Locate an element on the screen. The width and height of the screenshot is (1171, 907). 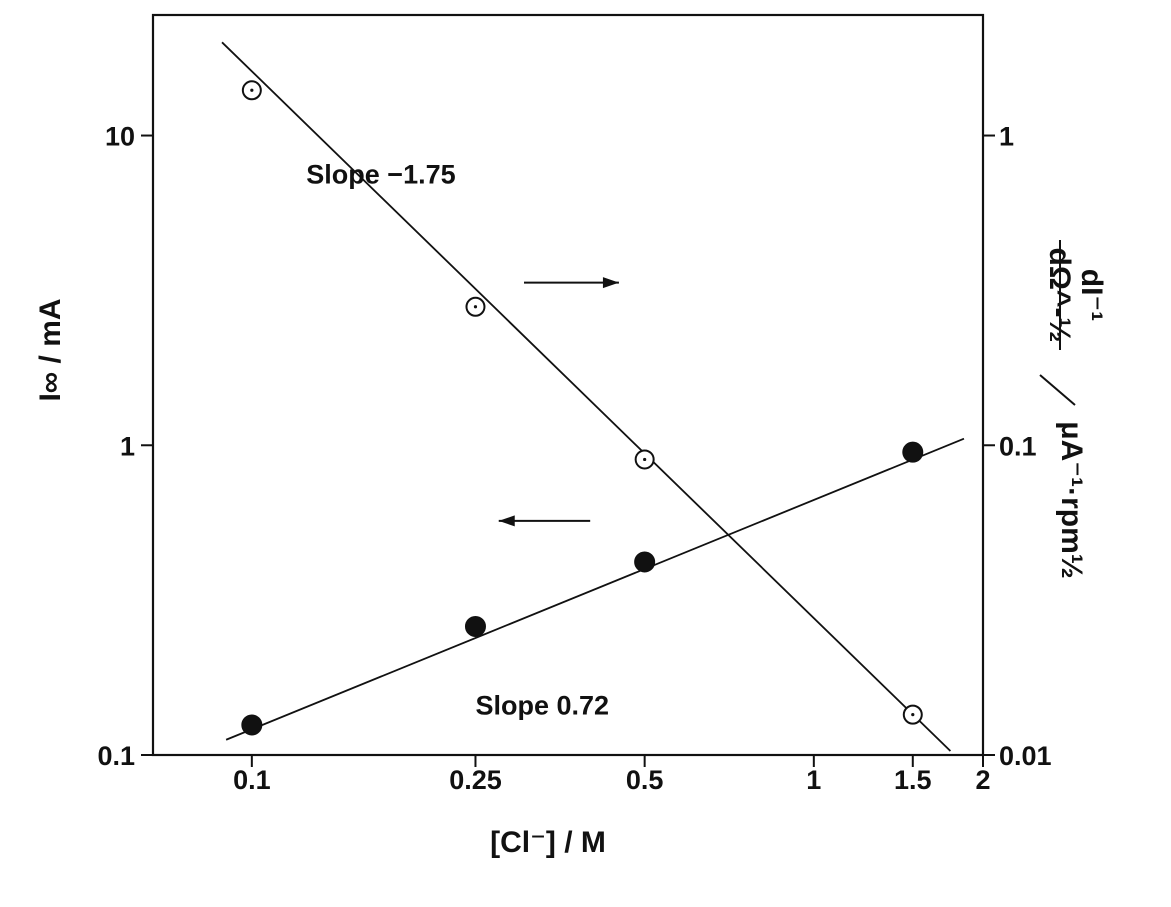
x-axis-label: [Cl⁻] / M is located at coordinates (548, 842).